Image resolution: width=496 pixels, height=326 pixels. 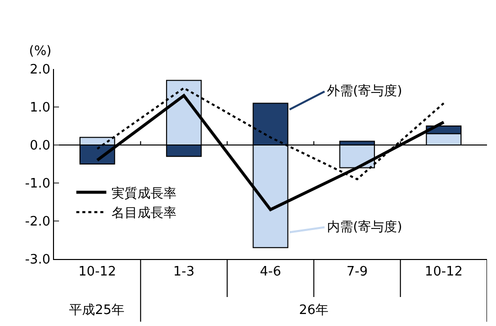 What do you see at coordinates (37, 260) in the screenshot?
I see `y-tick-label: -3.0` at bounding box center [37, 260].